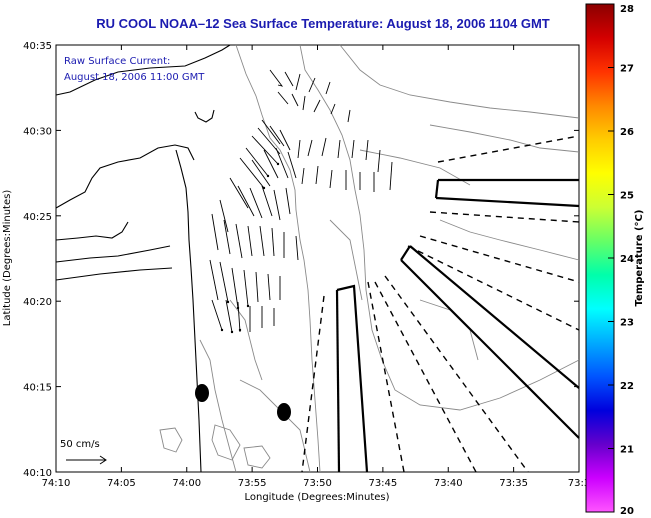 This screenshot has width=651, height=518. I want to click on colorbar-tick-label: 22, so click(627, 386).